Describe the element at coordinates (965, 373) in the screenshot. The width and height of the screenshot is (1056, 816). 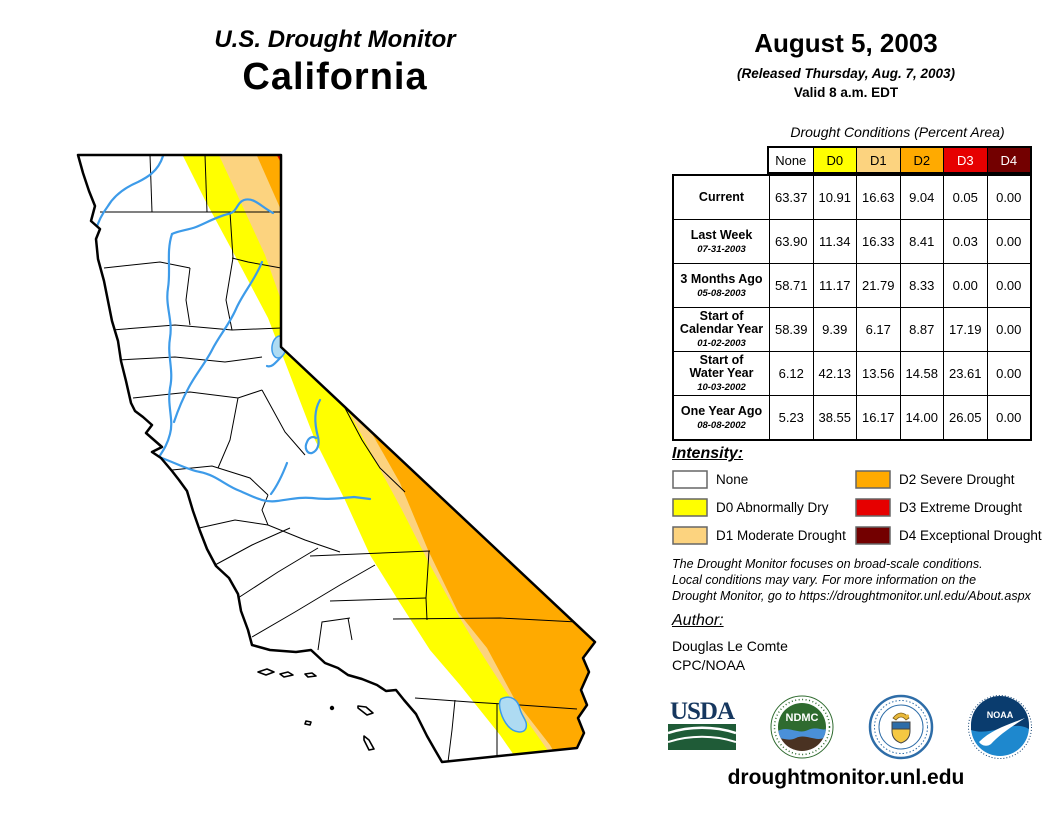
I see `table-value: 23.61` at that location.